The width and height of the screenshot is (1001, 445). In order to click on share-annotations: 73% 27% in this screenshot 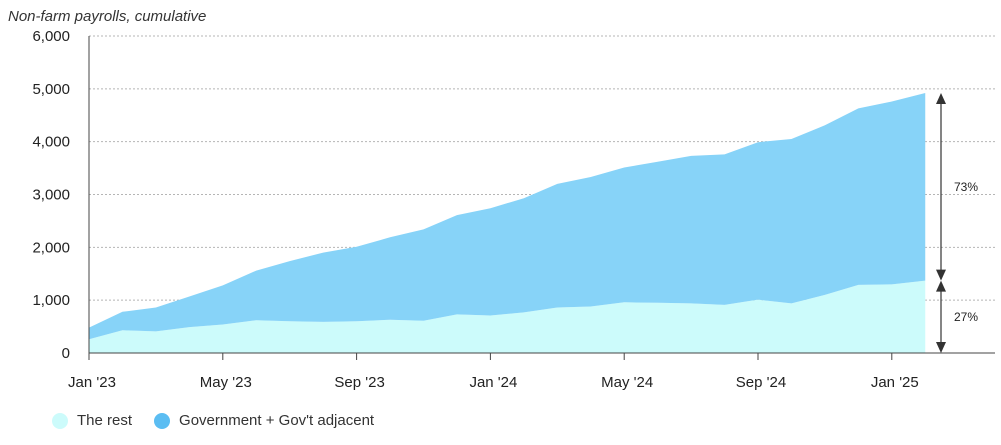, I will do `click(957, 223)`.